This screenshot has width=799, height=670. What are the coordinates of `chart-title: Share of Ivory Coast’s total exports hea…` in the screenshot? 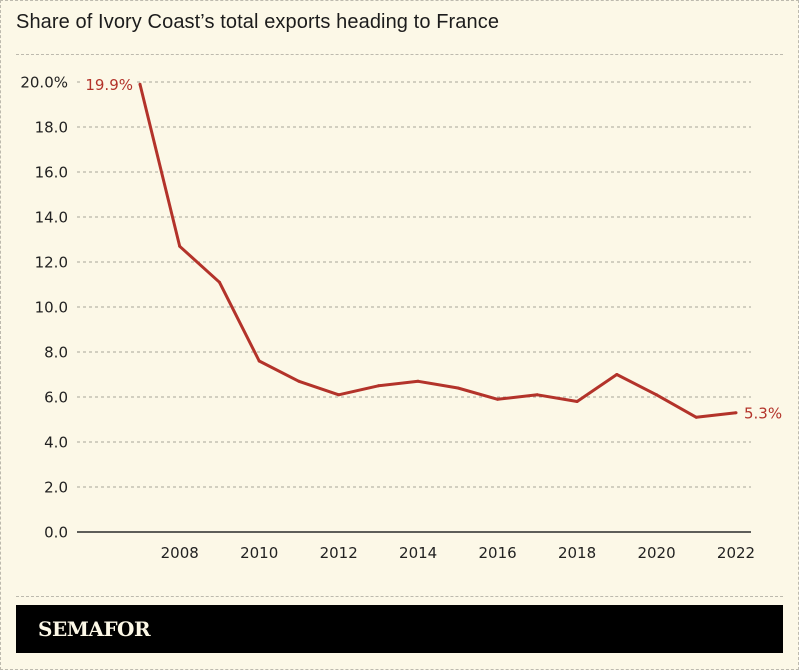 It's located at (258, 22).